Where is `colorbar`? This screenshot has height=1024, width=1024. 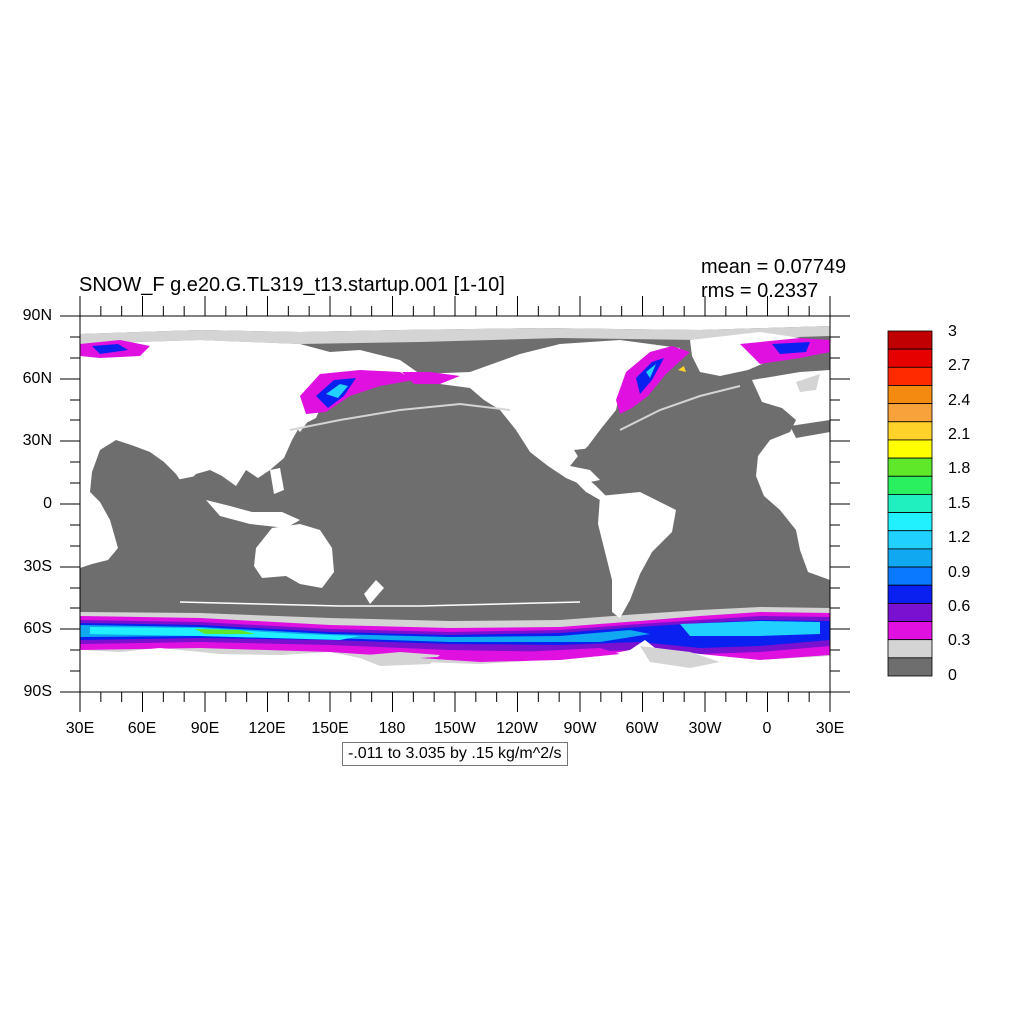
colorbar is located at coordinates (910, 503).